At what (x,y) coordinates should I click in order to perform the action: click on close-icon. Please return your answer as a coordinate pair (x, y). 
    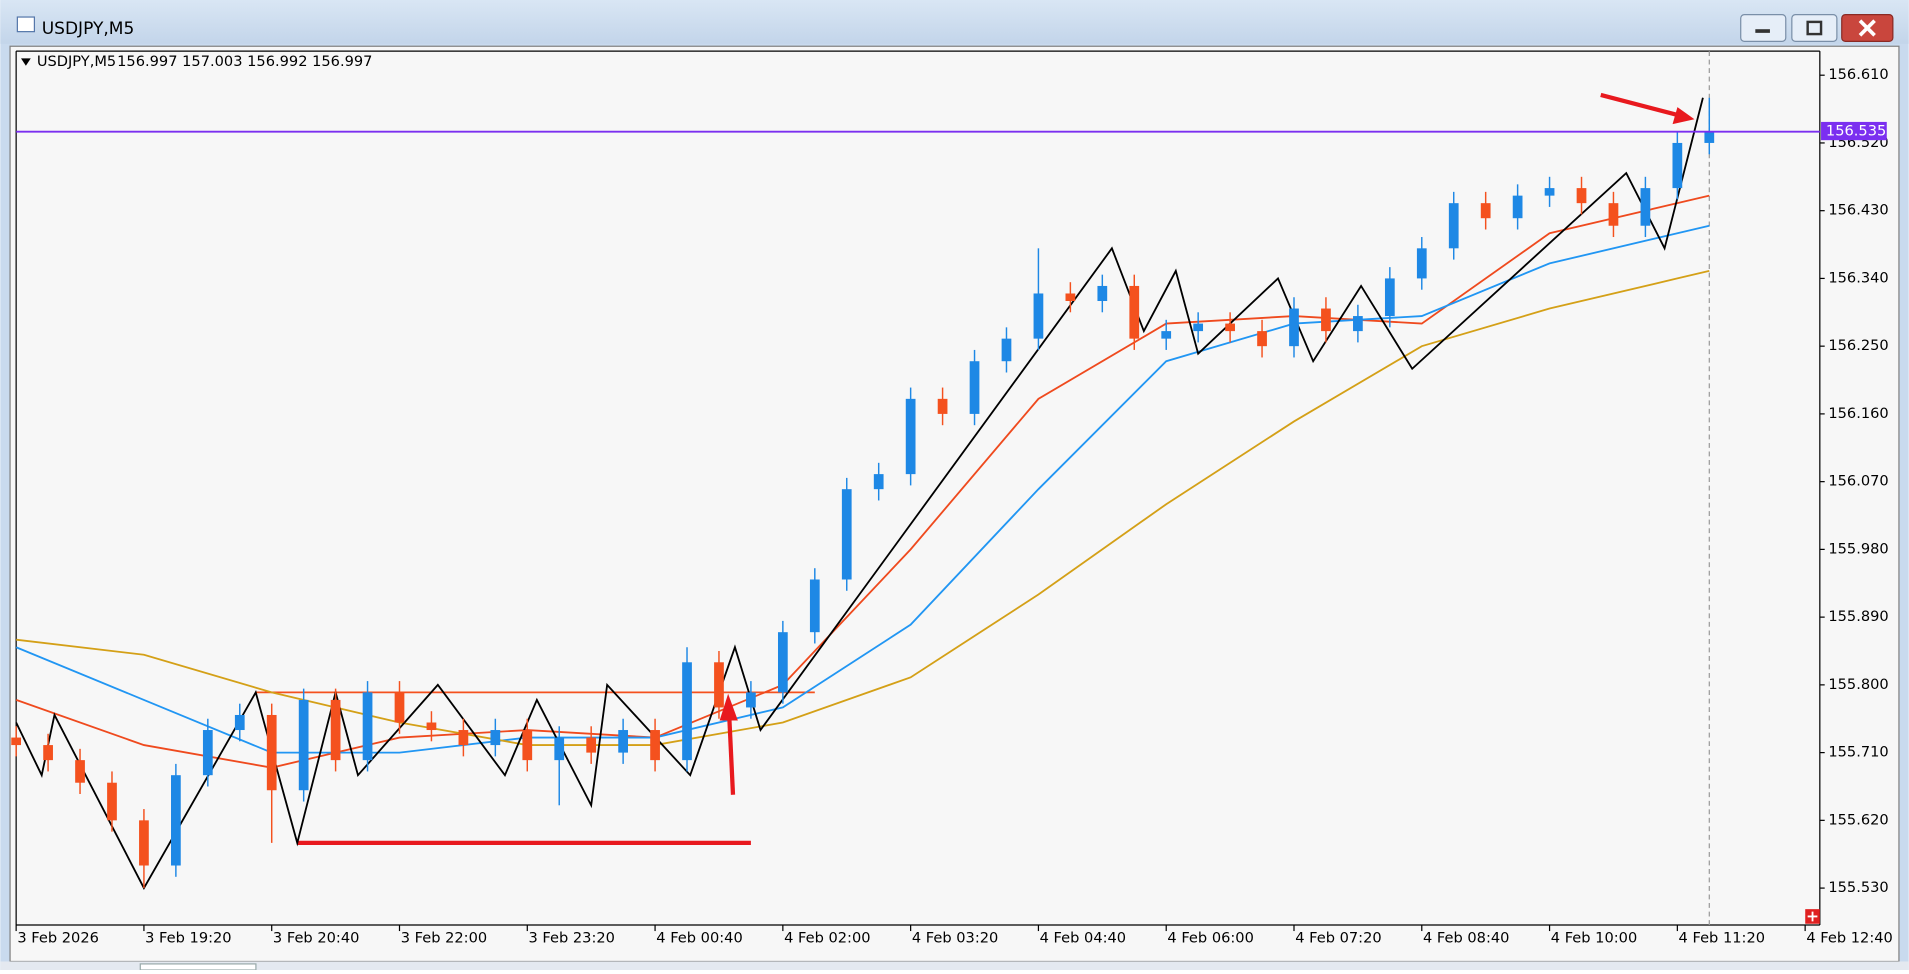
    Looking at the image, I should click on (1867, 28).